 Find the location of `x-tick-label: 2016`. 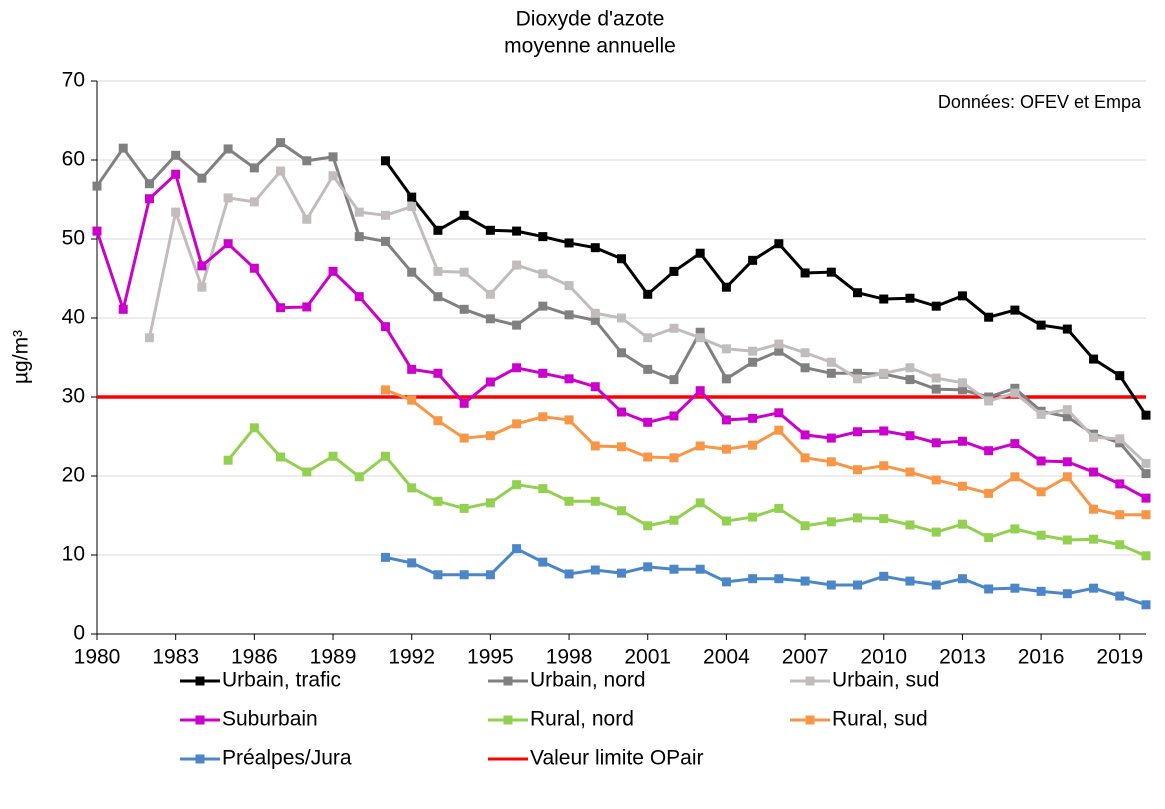

x-tick-label: 2016 is located at coordinates (1041, 657).